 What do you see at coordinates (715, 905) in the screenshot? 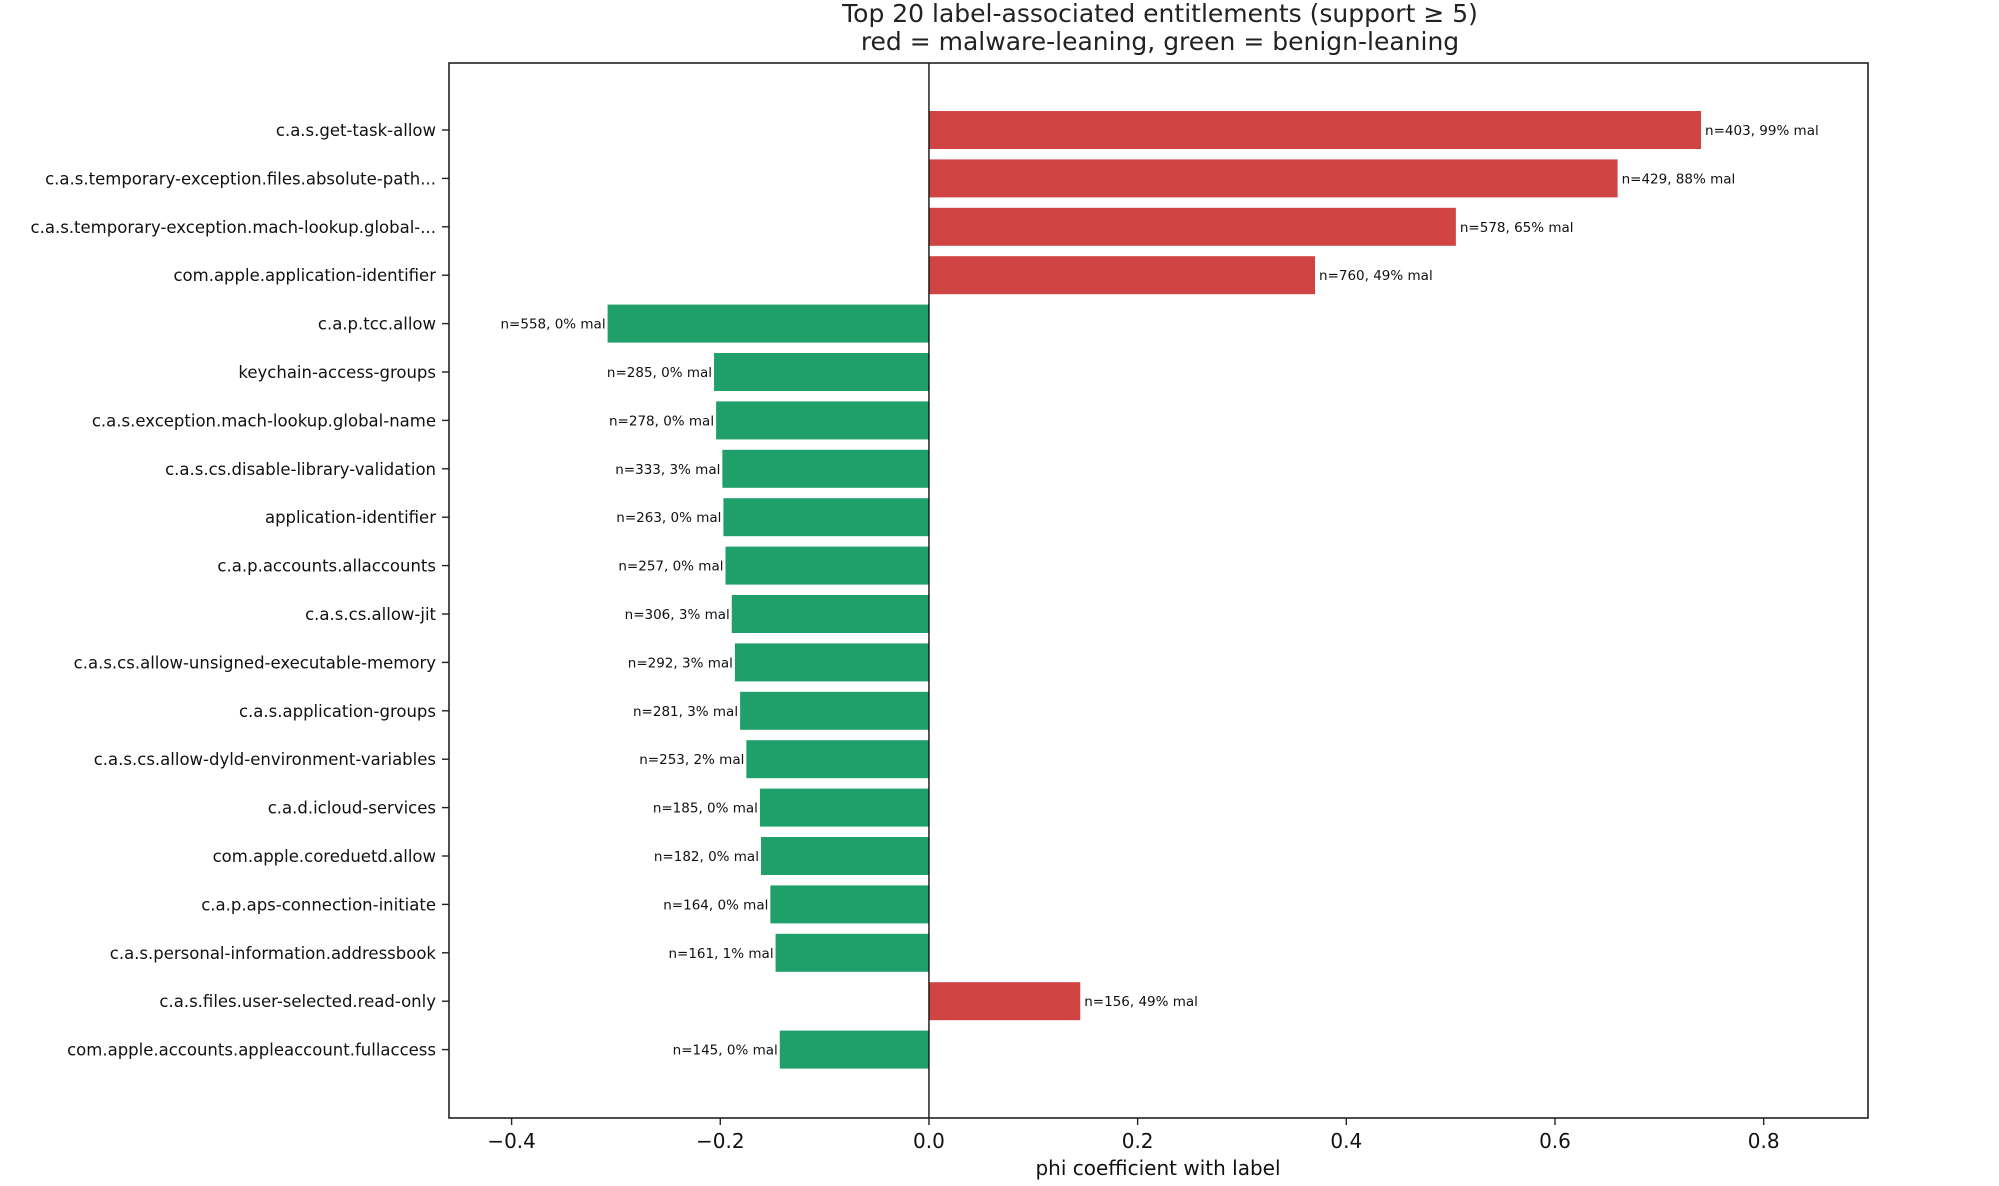
I see `bar-data-label: n=164, 0% mal` at bounding box center [715, 905].